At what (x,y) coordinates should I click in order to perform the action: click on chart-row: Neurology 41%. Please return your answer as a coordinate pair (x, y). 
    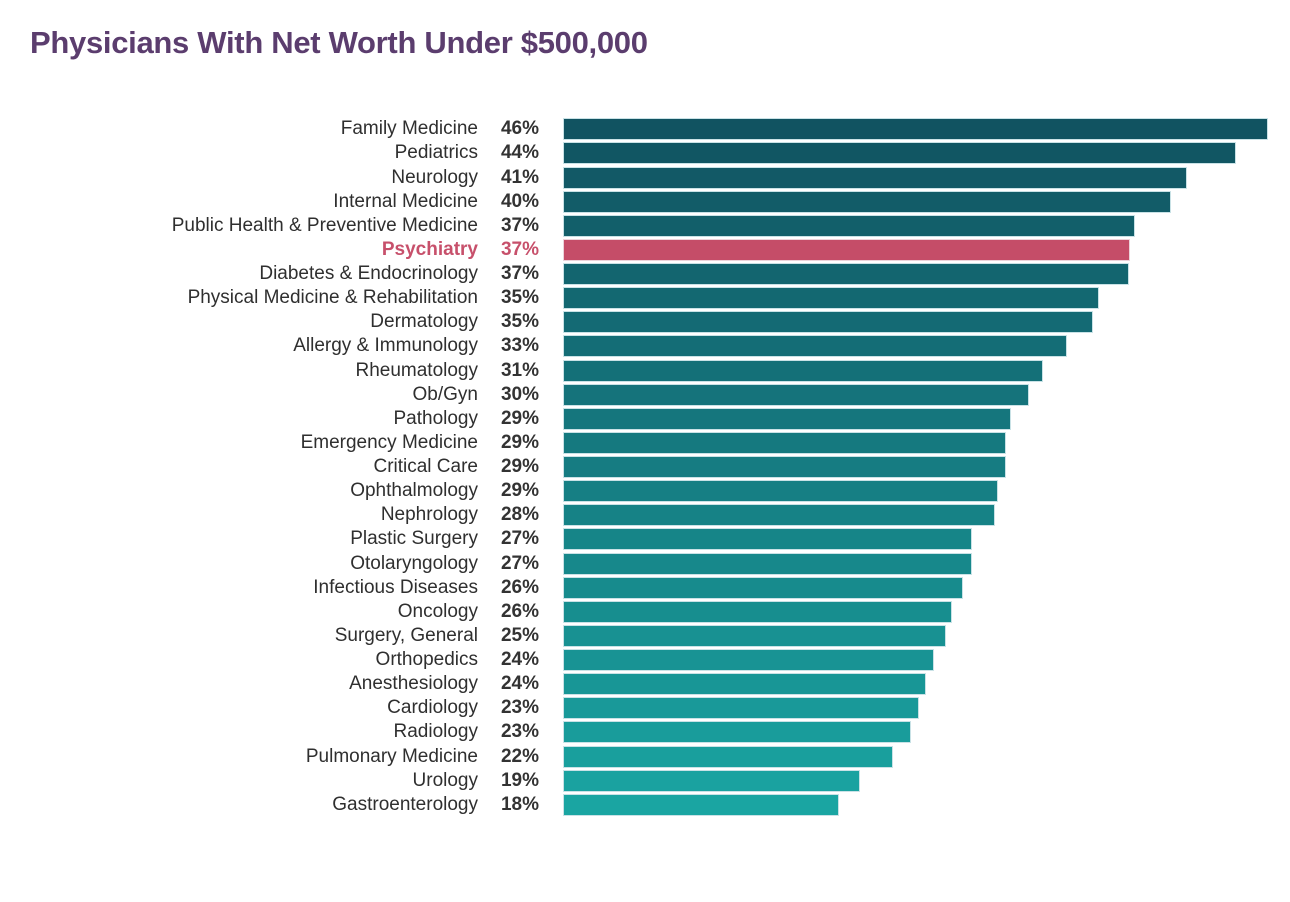
    Looking at the image, I should click on (645, 177).